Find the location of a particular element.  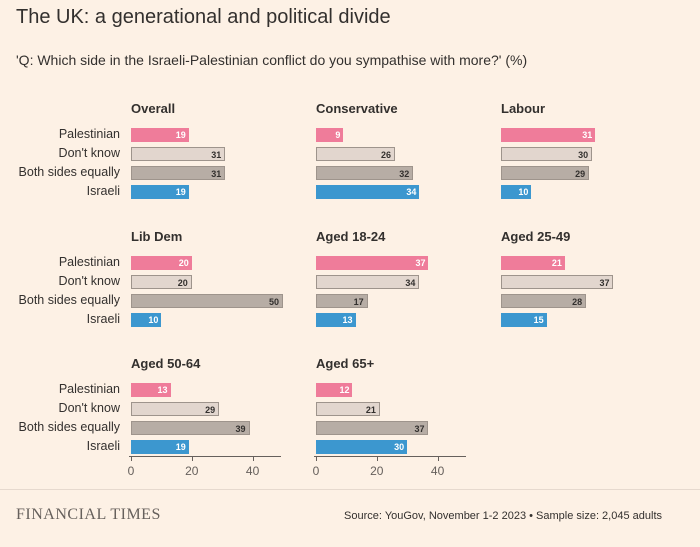

bar-overall-don-t-know: 31 is located at coordinates (178, 154).